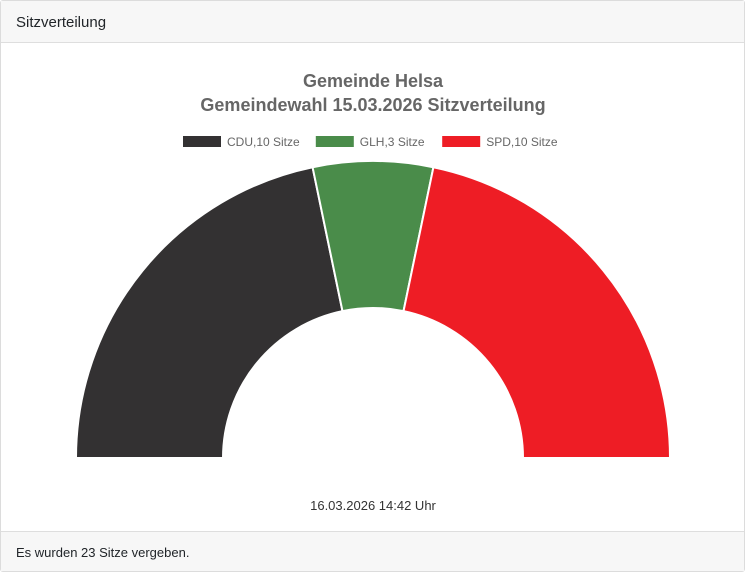 This screenshot has height=572, width=745. I want to click on legend-swatch-glh, so click(334, 141).